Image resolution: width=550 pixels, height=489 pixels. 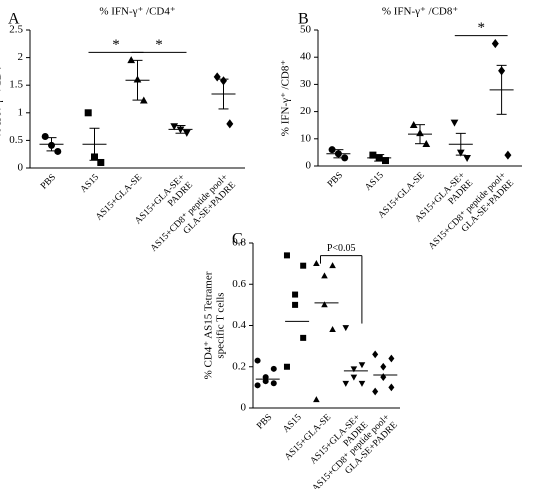 What do you see at coordinates (2, 99) in the screenshot?
I see `y-axis-label: % IFN-γ⁺ /CD4⁺` at bounding box center [2, 99].